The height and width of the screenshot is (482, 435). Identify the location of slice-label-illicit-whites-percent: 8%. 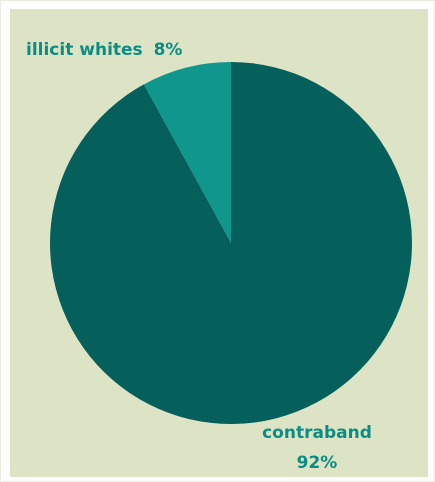
(168, 50).